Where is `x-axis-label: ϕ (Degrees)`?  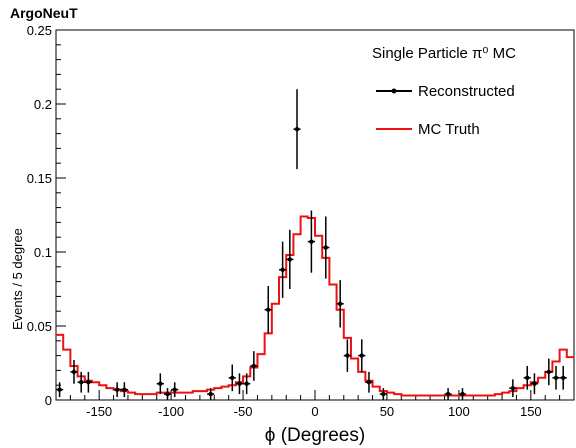 x-axis-label: ϕ (Degrees) is located at coordinates (315, 435).